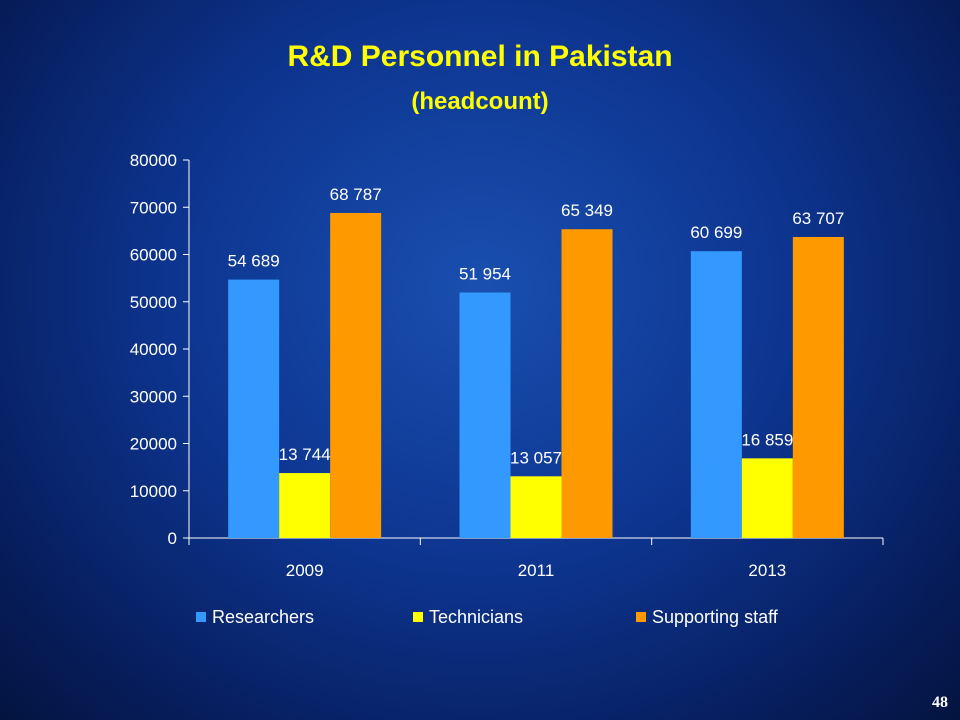 The image size is (960, 720). I want to click on x-tick-label: 2013, so click(767, 570).